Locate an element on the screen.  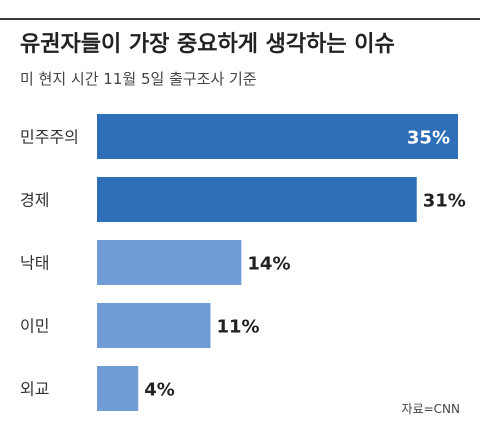
category-label: 민주주의 is located at coordinates (49, 137).